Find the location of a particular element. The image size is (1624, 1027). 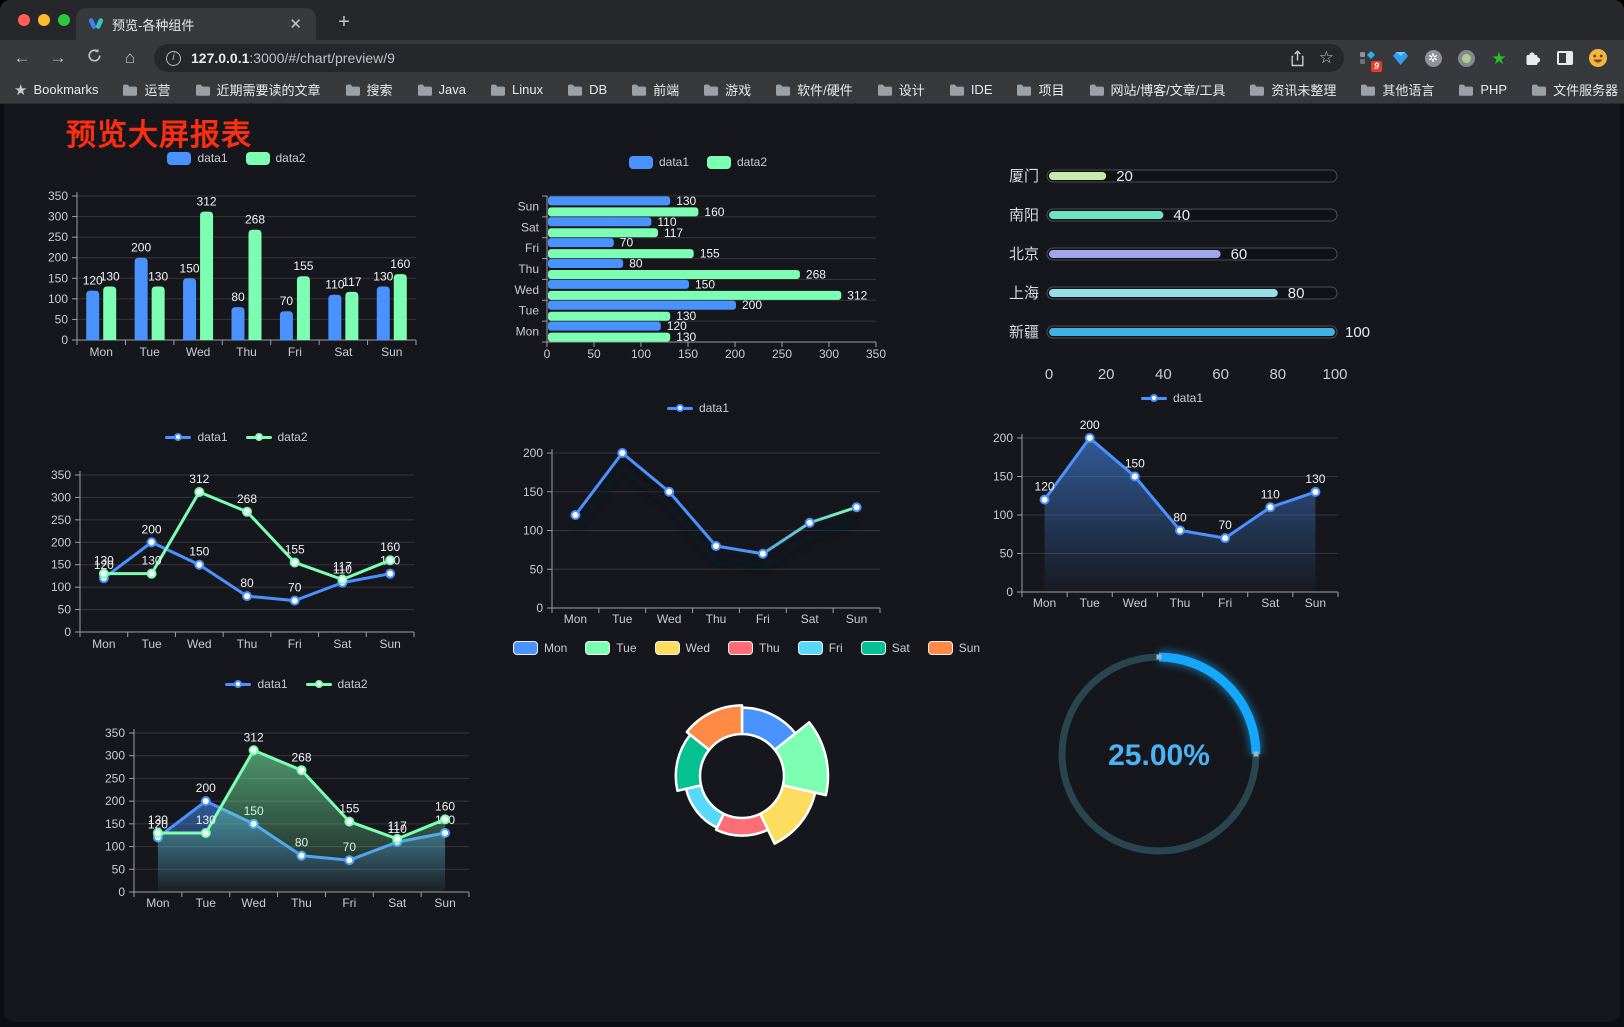

bookmark-folder: Linux is located at coordinates (516, 89).